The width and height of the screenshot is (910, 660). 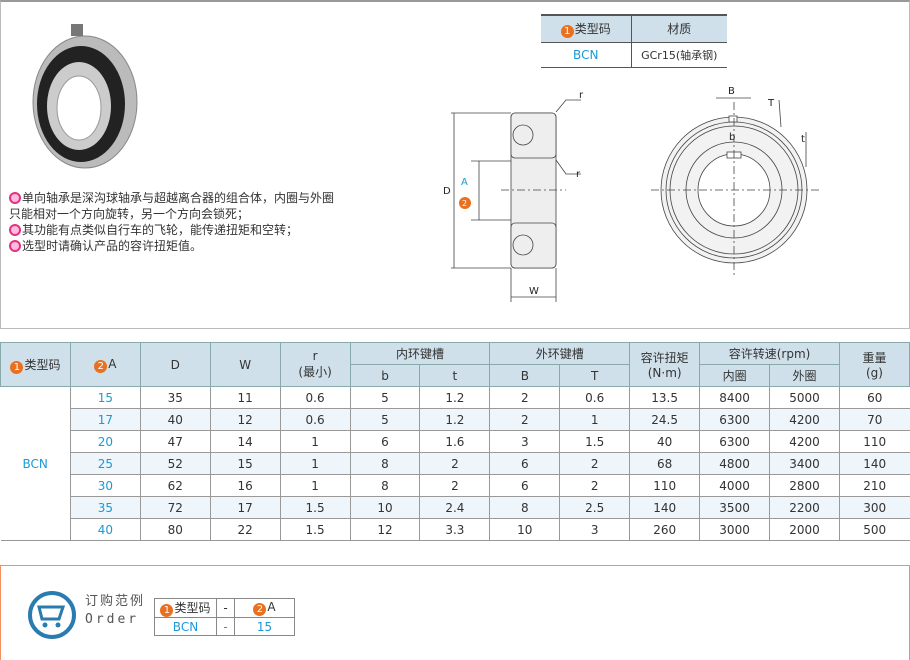 What do you see at coordinates (664, 463) in the screenshot?
I see `table-cell: 68` at bounding box center [664, 463].